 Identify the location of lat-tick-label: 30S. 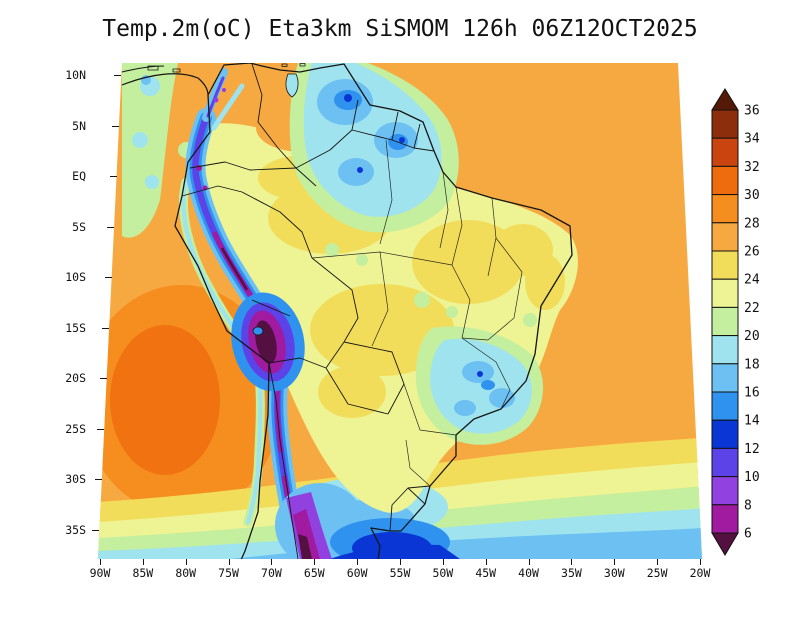
(75, 479).